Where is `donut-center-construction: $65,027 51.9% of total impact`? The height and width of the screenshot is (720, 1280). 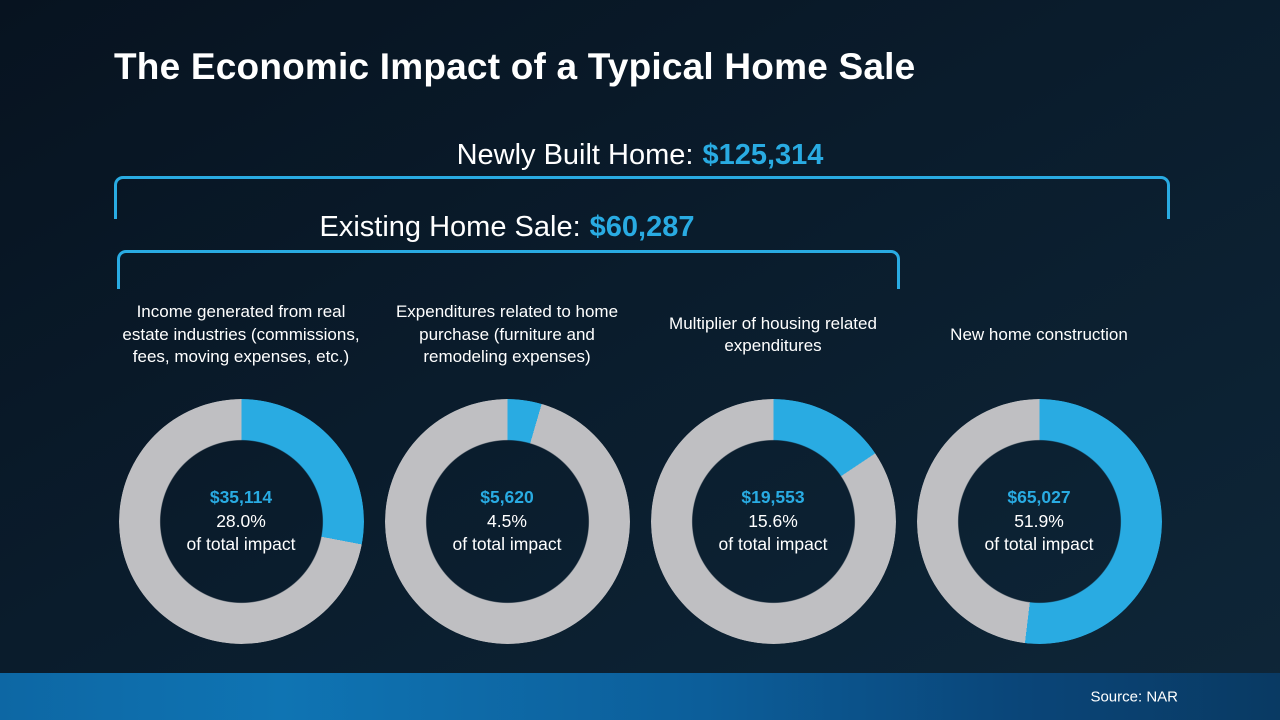
donut-center-construction: $65,027 51.9% of total impact is located at coordinates (1039, 521).